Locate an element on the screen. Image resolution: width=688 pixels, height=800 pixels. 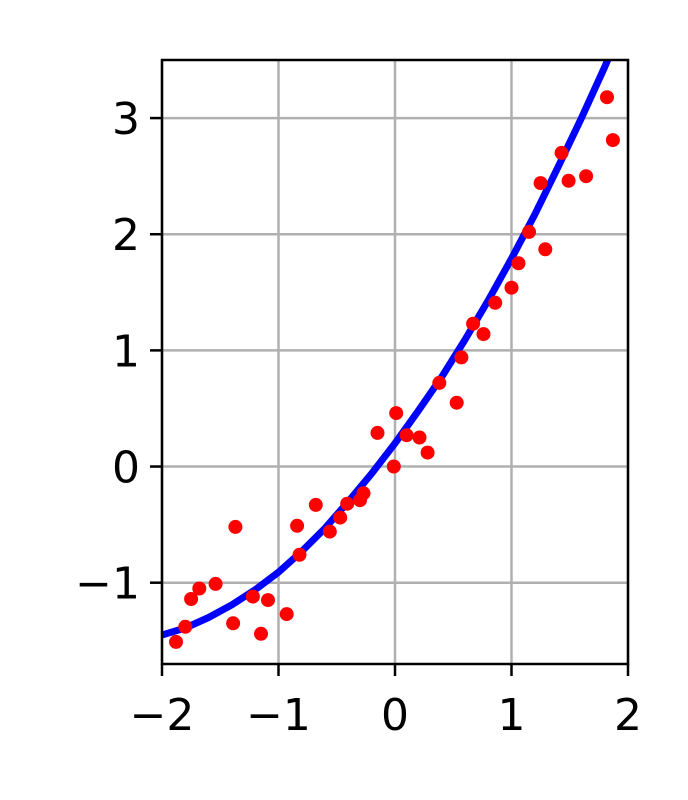
x-tick-label: 1 is located at coordinates (512, 715).